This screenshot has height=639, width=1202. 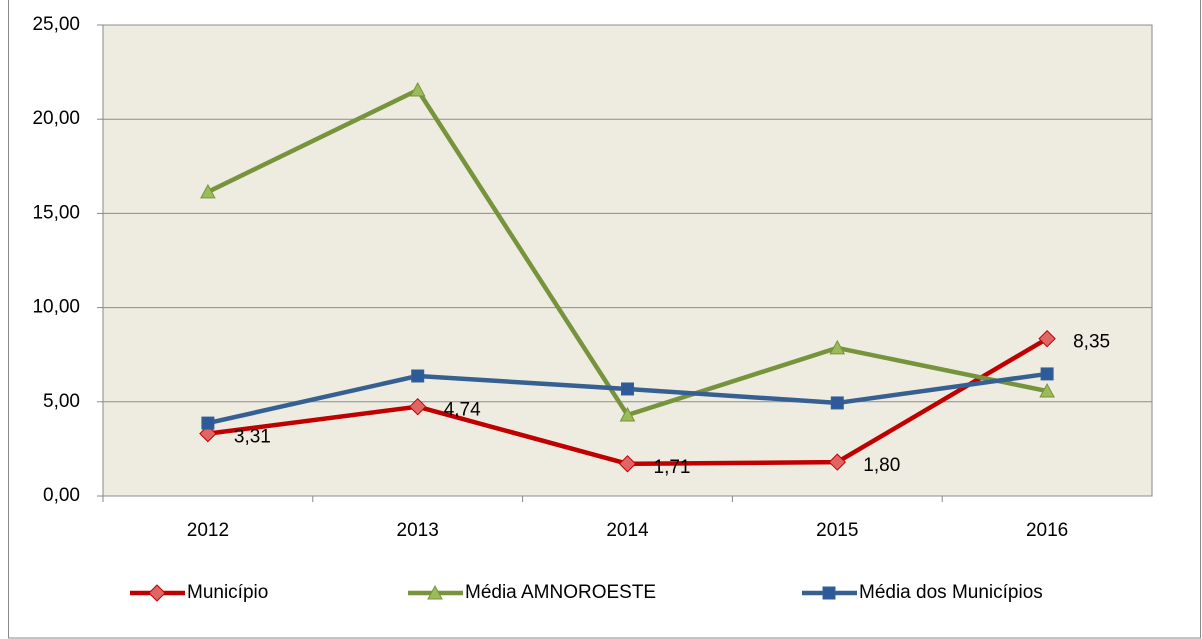 What do you see at coordinates (627, 530) in the screenshot?
I see `x-tick-label: 2014` at bounding box center [627, 530].